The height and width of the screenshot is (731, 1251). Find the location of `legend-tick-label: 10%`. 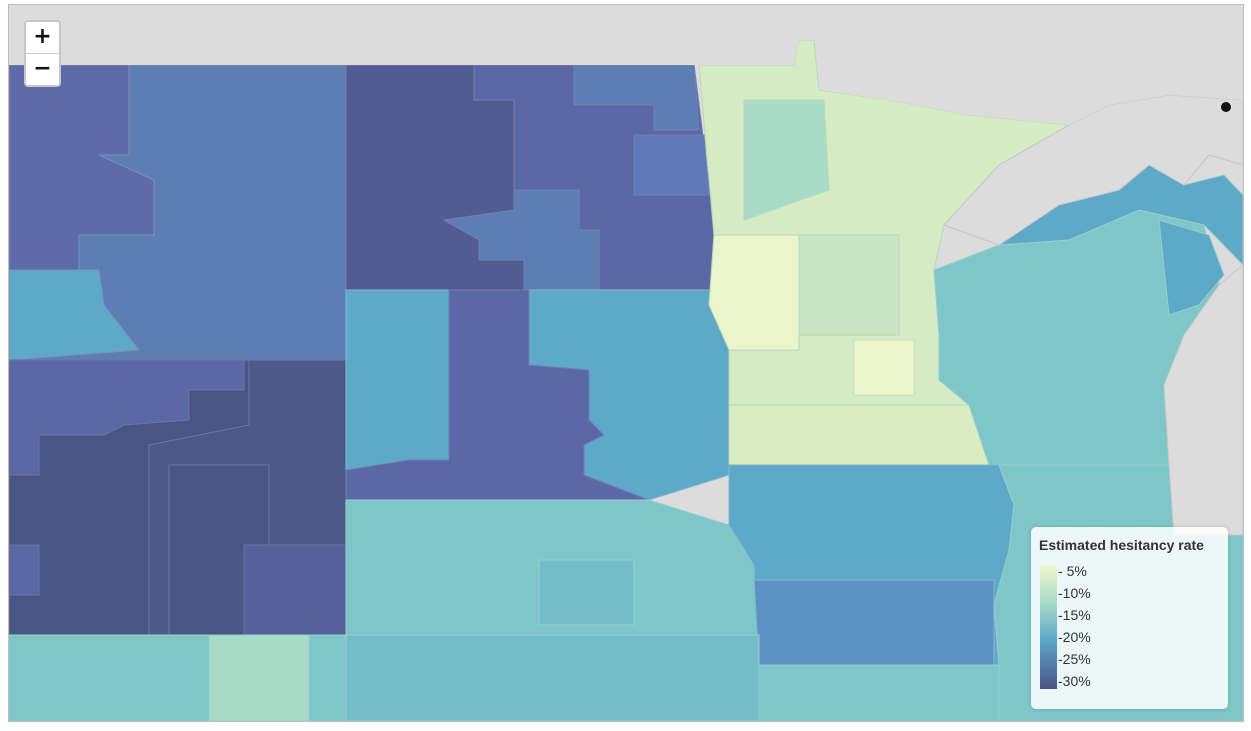

legend-tick-label: 10% is located at coordinates (1076, 593).